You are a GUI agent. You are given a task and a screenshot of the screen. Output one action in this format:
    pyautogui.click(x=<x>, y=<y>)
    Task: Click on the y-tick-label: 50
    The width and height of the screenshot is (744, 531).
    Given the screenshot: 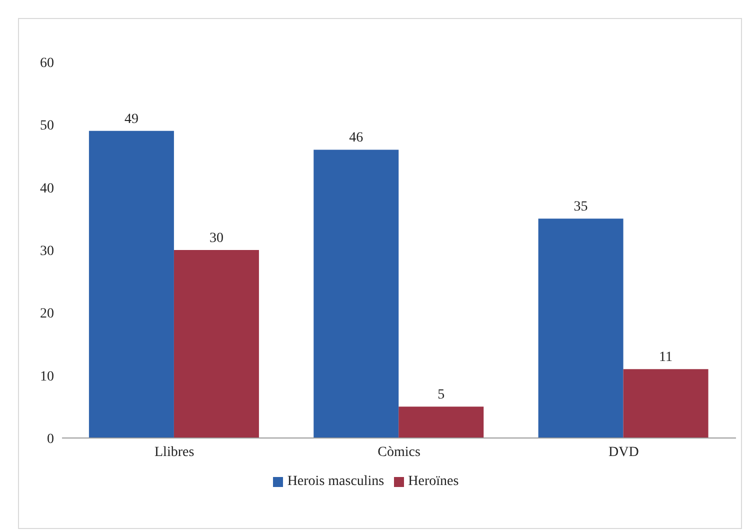 What is the action you would take?
    pyautogui.click(x=47, y=126)
    